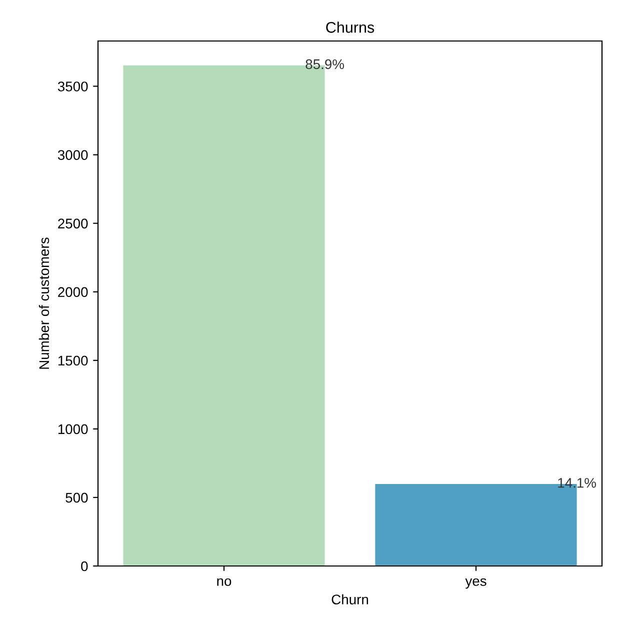 The image size is (617, 621). Describe the element at coordinates (224, 582) in the screenshot. I see `x-tick-label: no` at that location.